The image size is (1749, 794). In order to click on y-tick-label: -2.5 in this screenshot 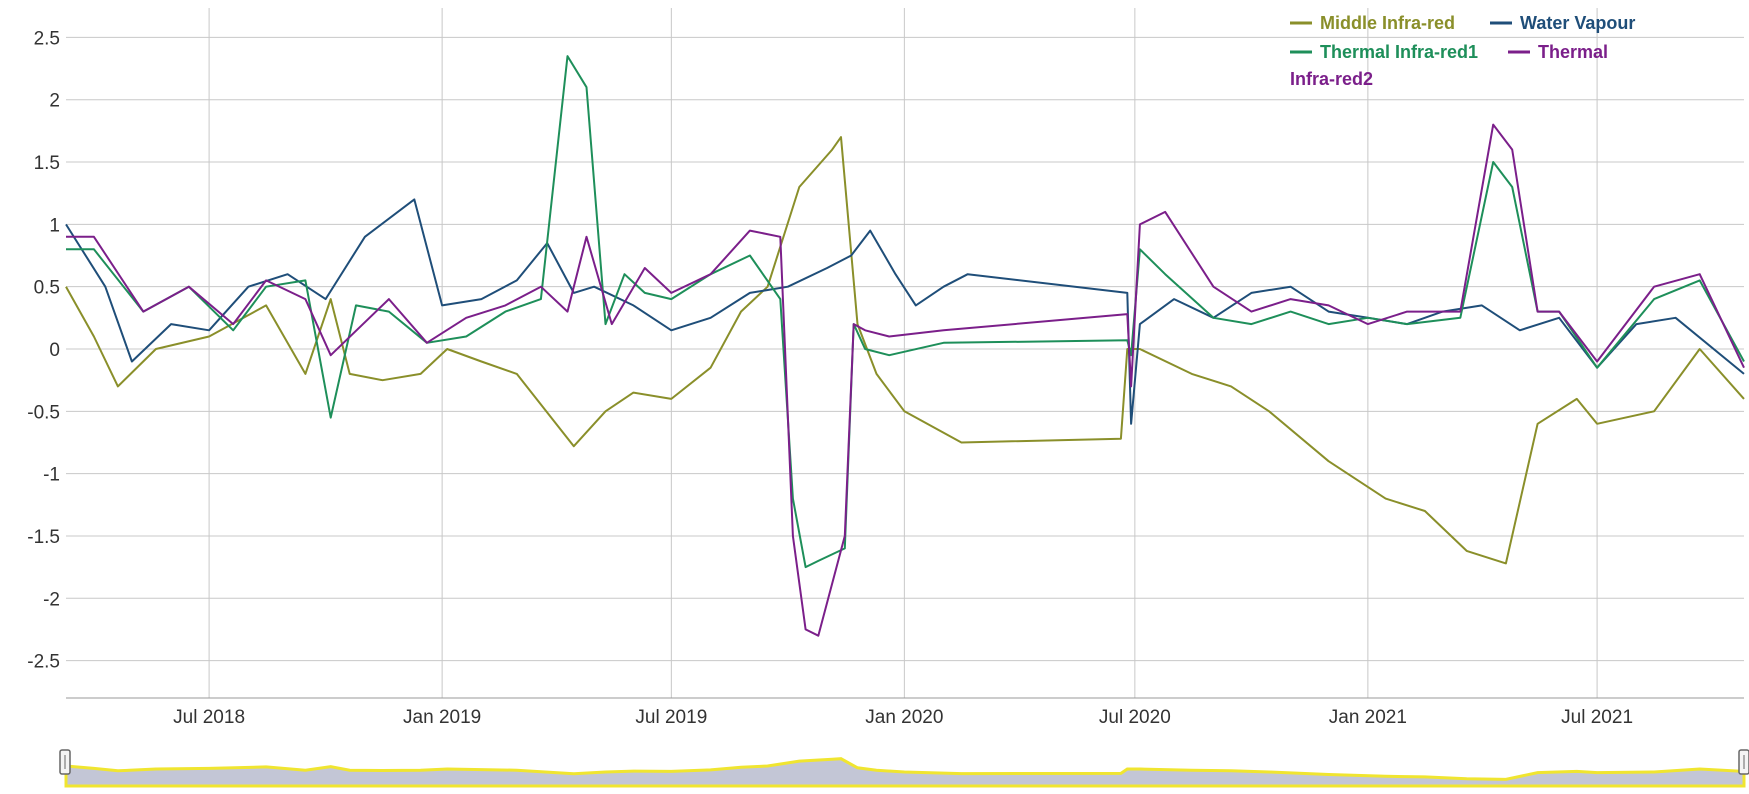, I will do `click(43, 662)`.